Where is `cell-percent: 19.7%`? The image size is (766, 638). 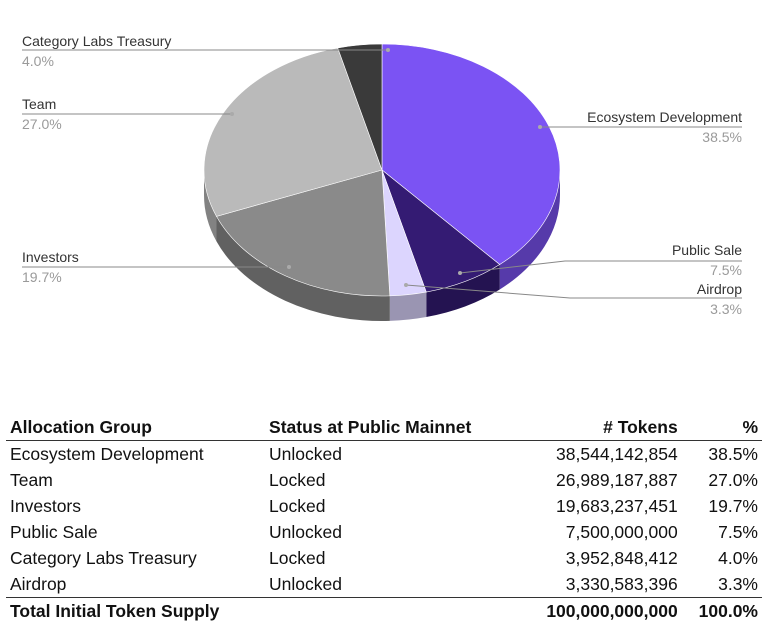 cell-percent: 19.7% is located at coordinates (733, 505).